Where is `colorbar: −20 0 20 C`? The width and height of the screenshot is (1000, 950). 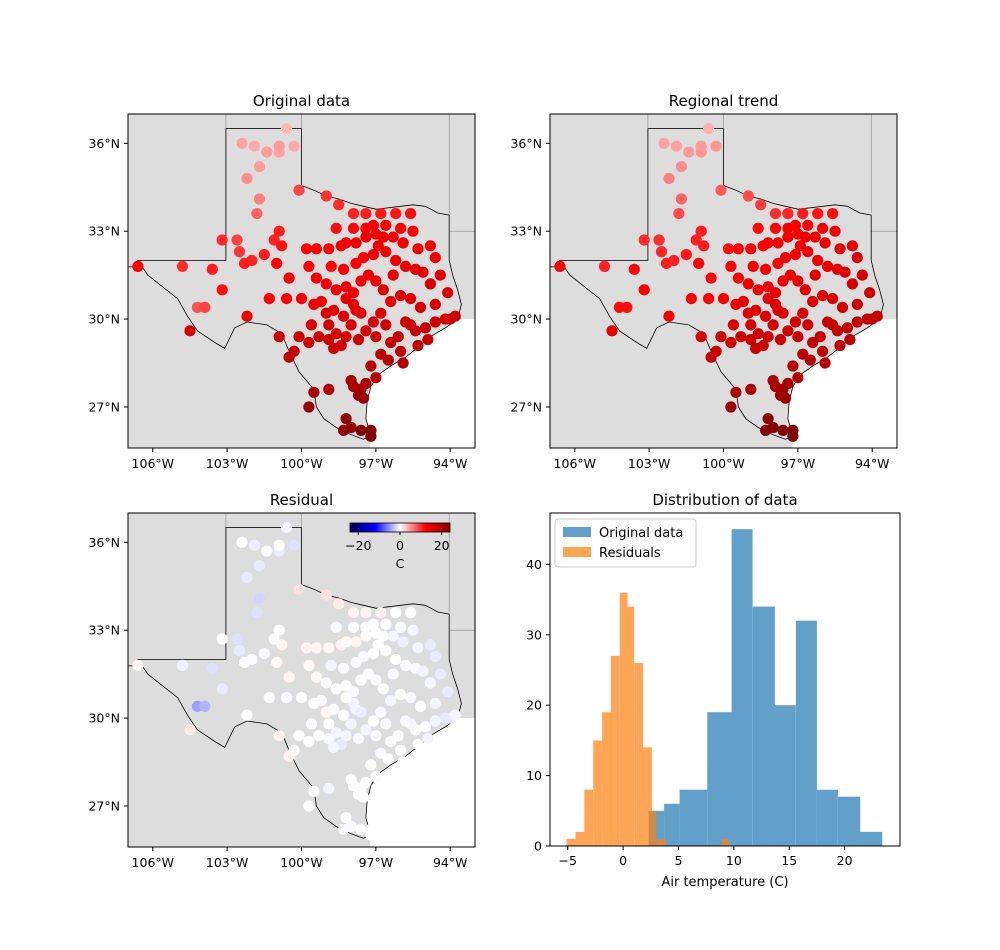 colorbar: −20 0 20 C is located at coordinates (398, 546).